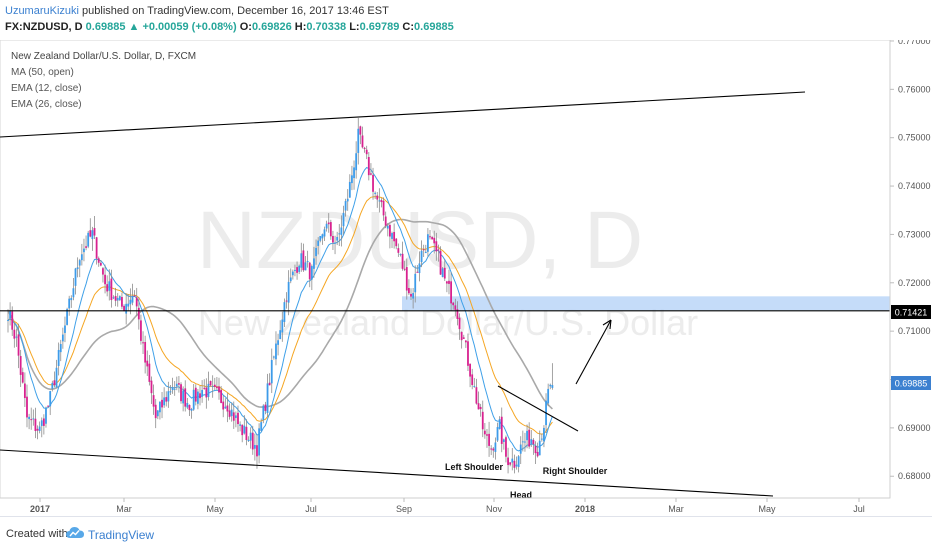  What do you see at coordinates (42, 11) in the screenshot?
I see `author-link: UzumaruKizuki` at bounding box center [42, 11].